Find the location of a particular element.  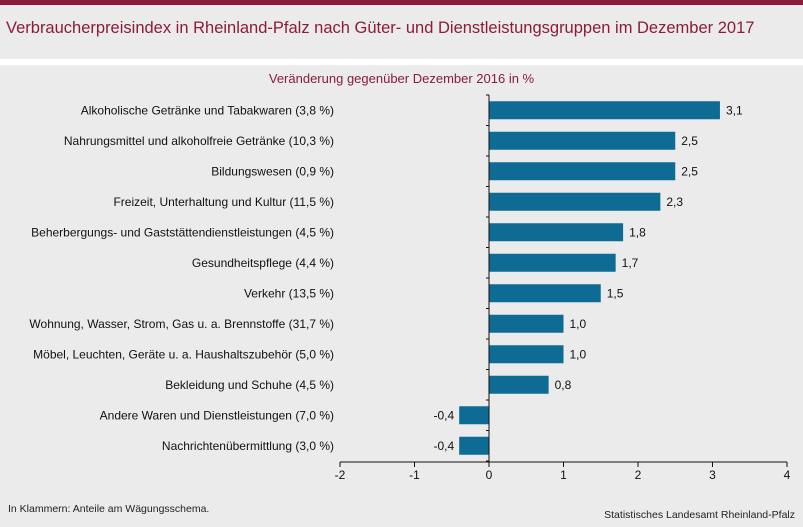

data-label: 1,7 is located at coordinates (630, 263).